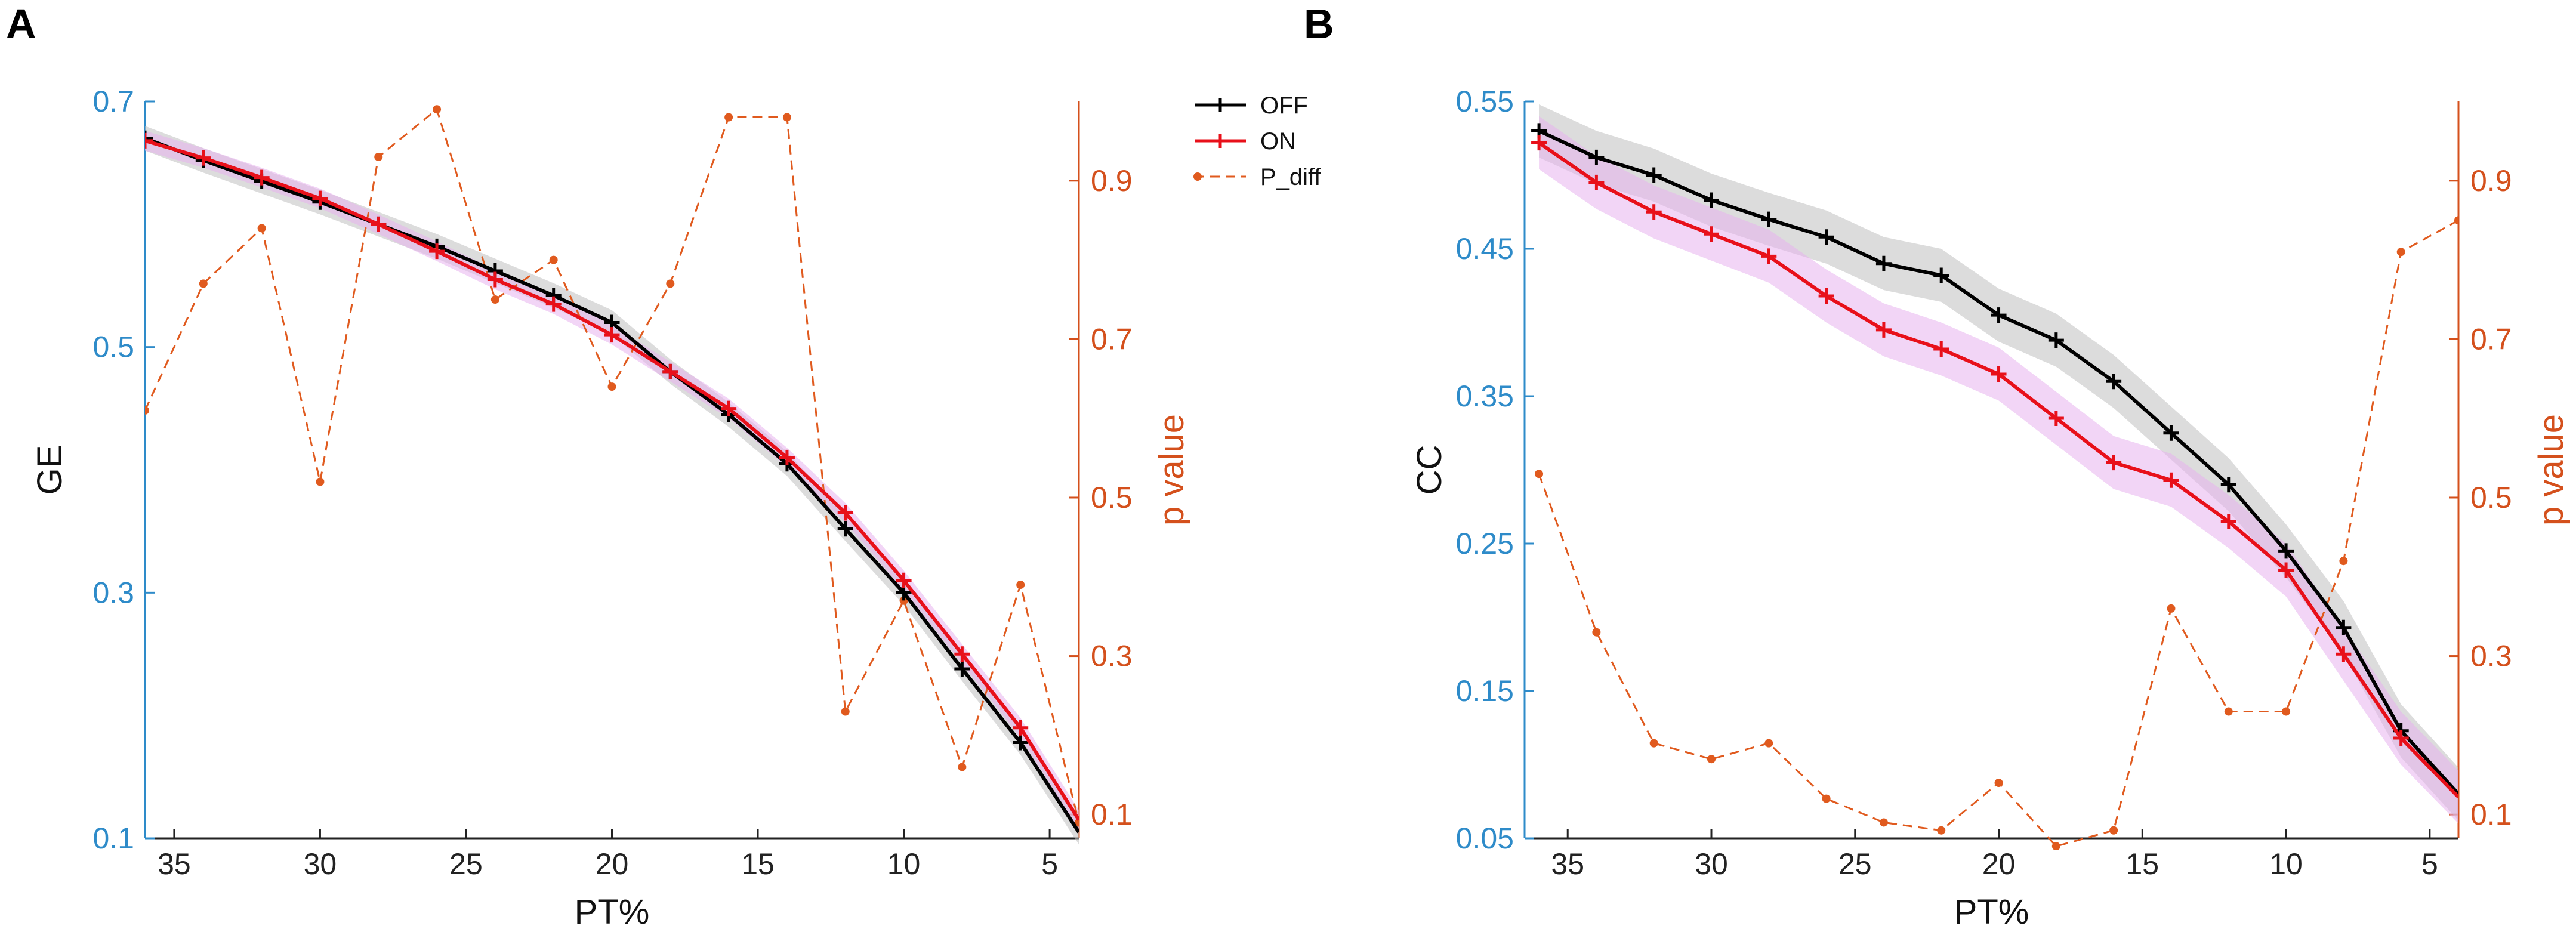 The height and width of the screenshot is (932, 2576). What do you see at coordinates (1112, 180) in the screenshot?
I see `panel-a-y2-tick-label: 0.9` at bounding box center [1112, 180].